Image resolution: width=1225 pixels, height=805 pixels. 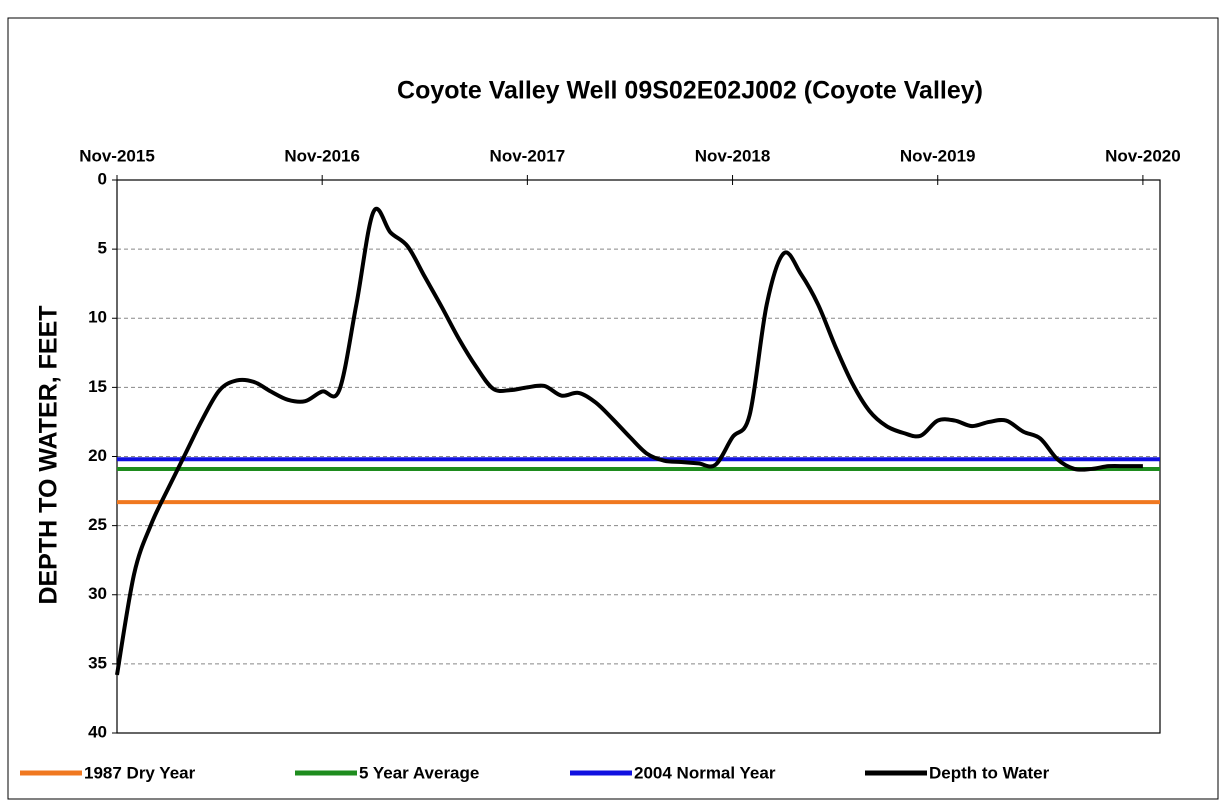 I want to click on y-tick-label: 20, so click(x=97, y=455).